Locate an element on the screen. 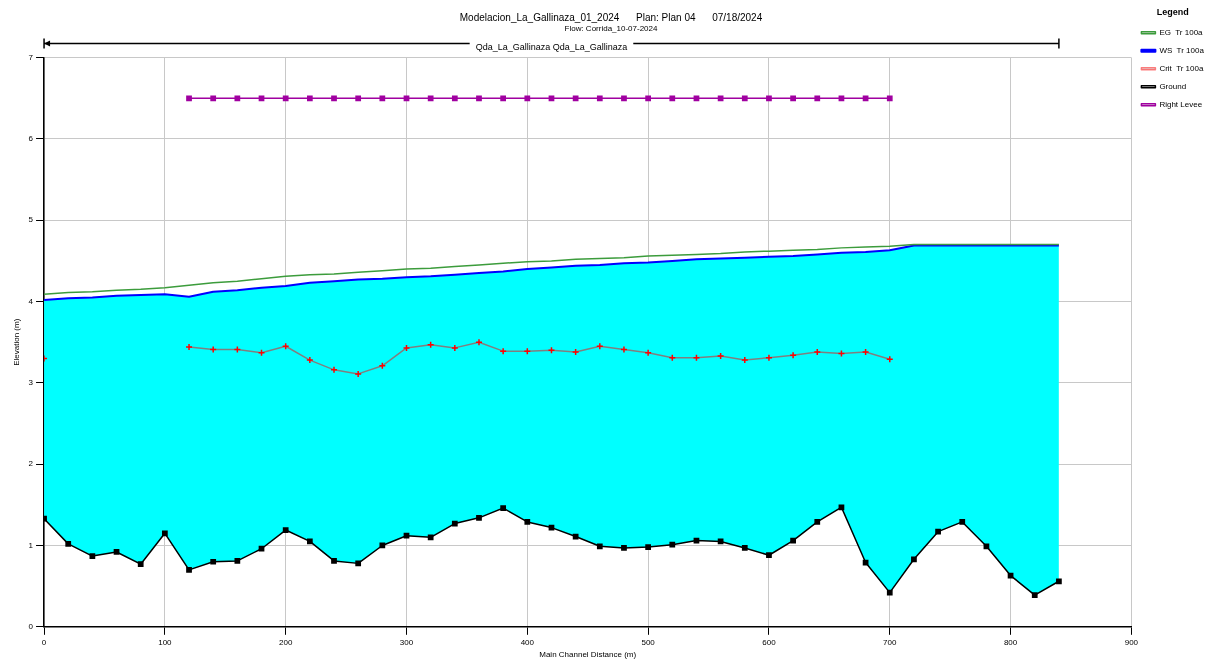 Image resolution: width=1228 pixels, height=671 pixels. legend-title: Legend is located at coordinates (1172, 11).